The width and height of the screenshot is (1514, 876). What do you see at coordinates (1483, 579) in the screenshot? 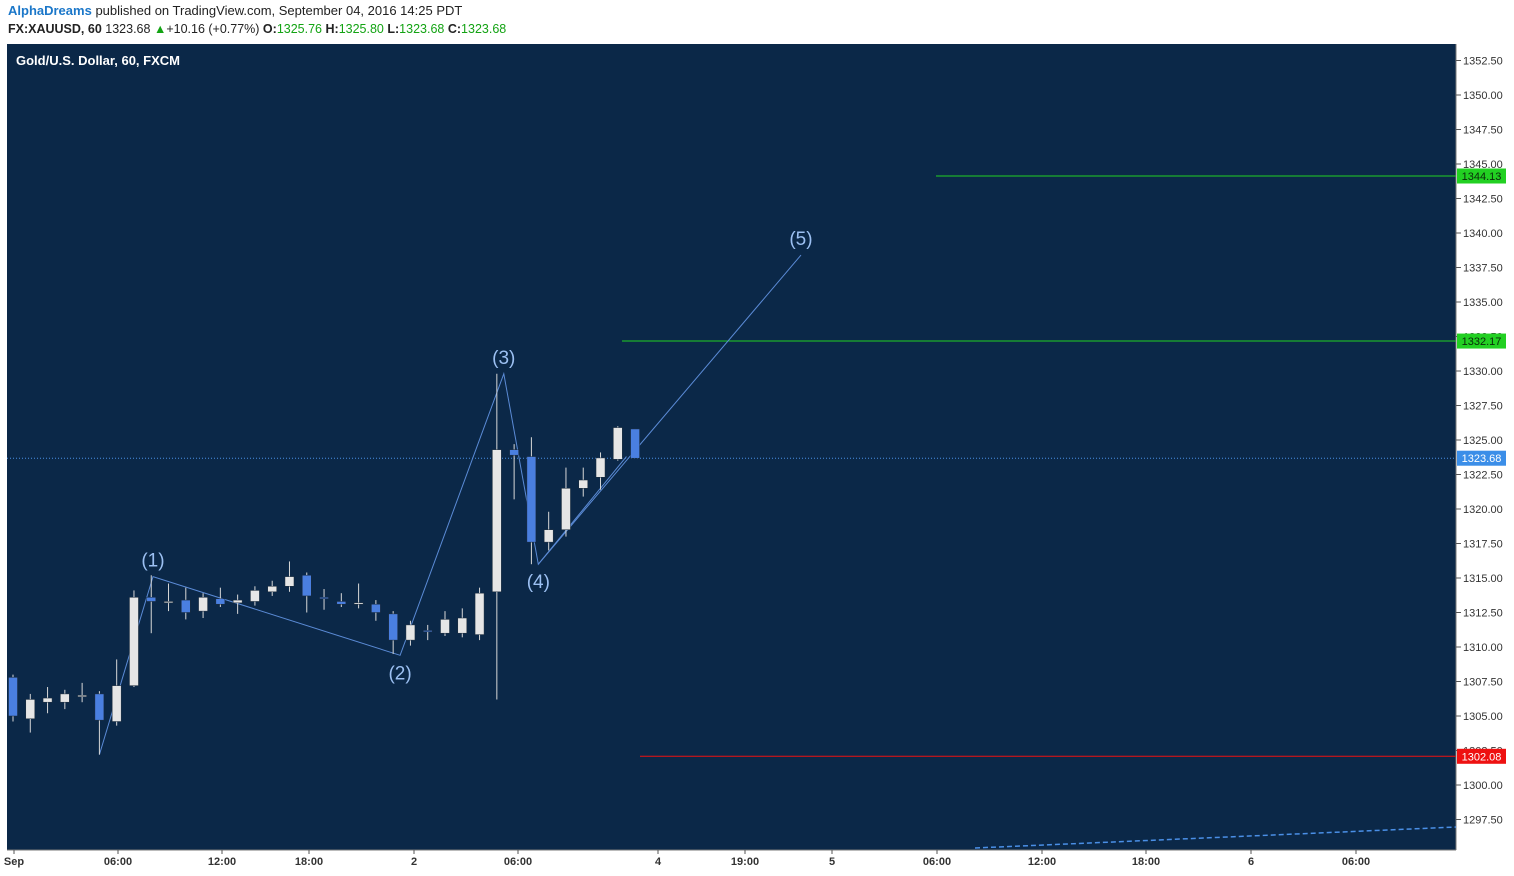
I see `y-tick-label: 1315.00` at bounding box center [1483, 579].